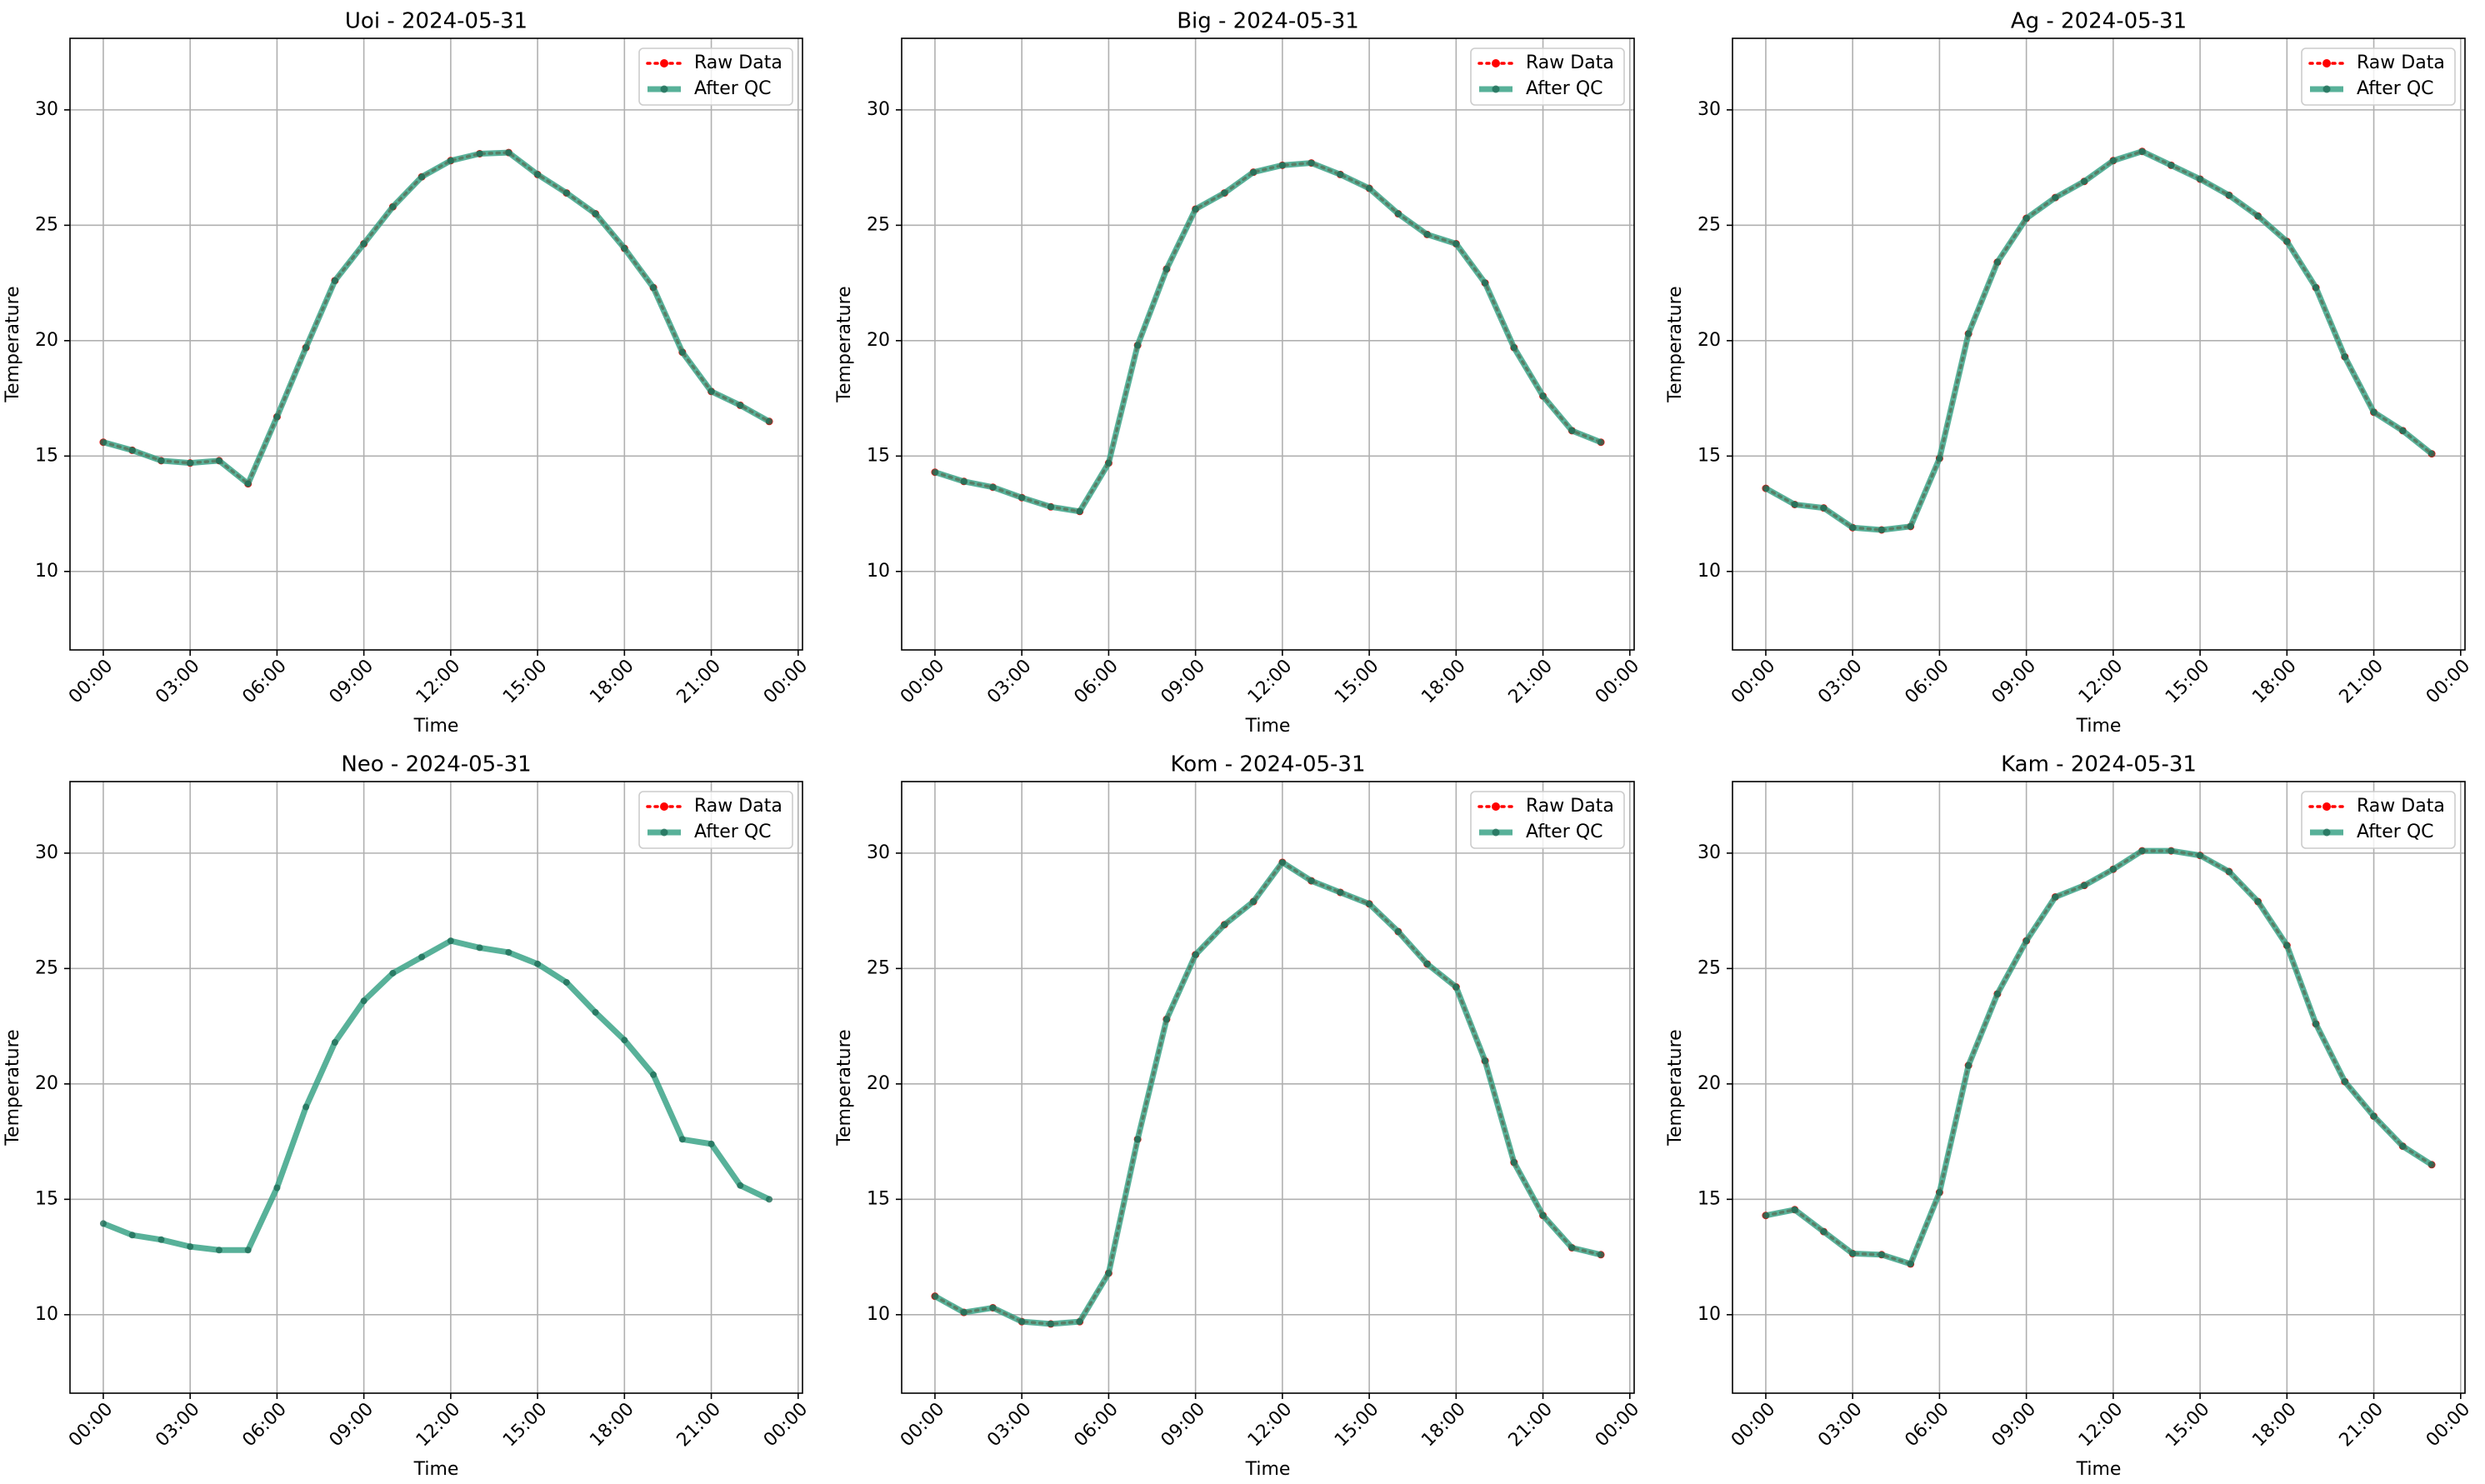  Describe the element at coordinates (879, 852) in the screenshot. I see `y-tick-label: 30` at that location.